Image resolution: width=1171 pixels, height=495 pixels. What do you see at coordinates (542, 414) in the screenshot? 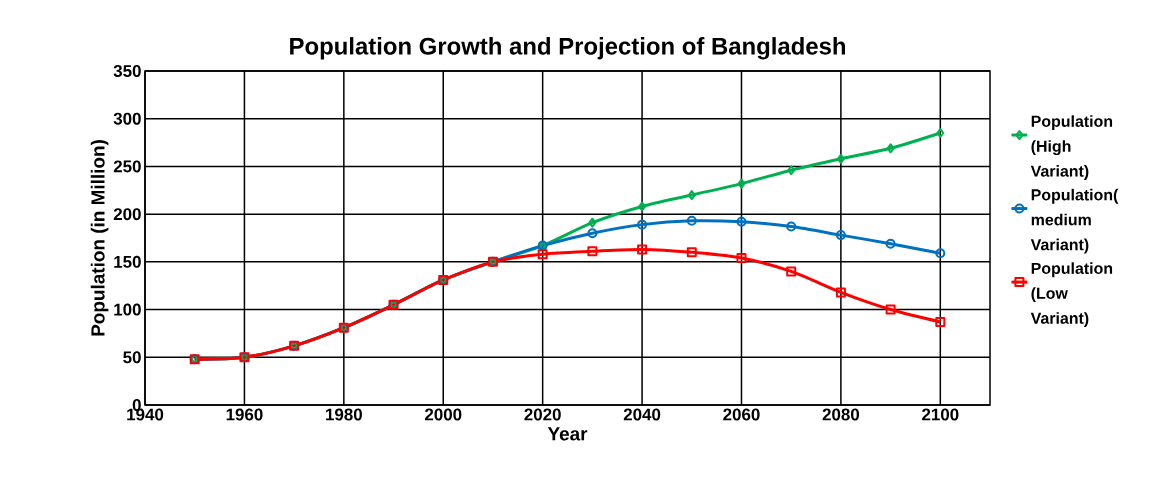
I see `x-tick-label: 2020` at bounding box center [542, 414].